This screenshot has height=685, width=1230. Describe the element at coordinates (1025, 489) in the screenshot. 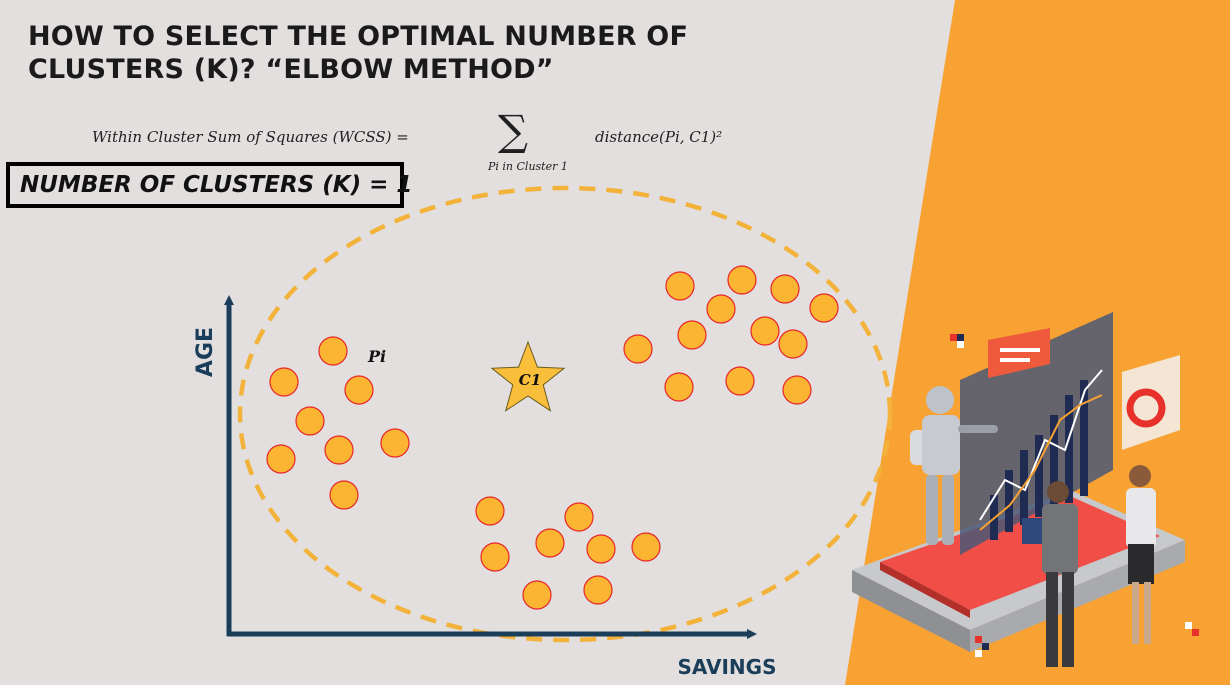

I see `ai-analytics-illustration` at that location.